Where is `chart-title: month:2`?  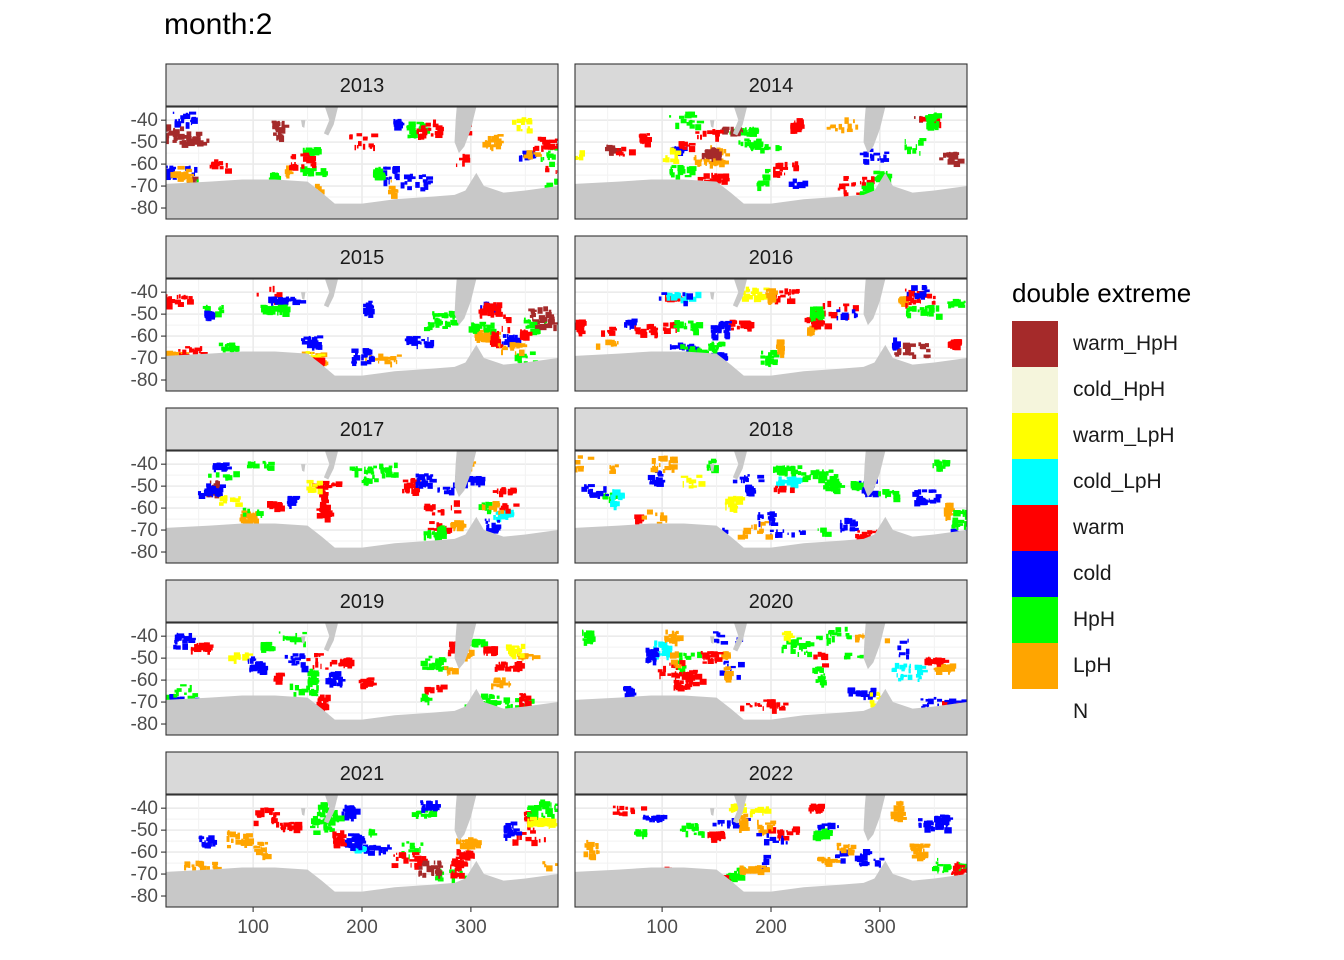
chart-title: month:2 is located at coordinates (218, 24).